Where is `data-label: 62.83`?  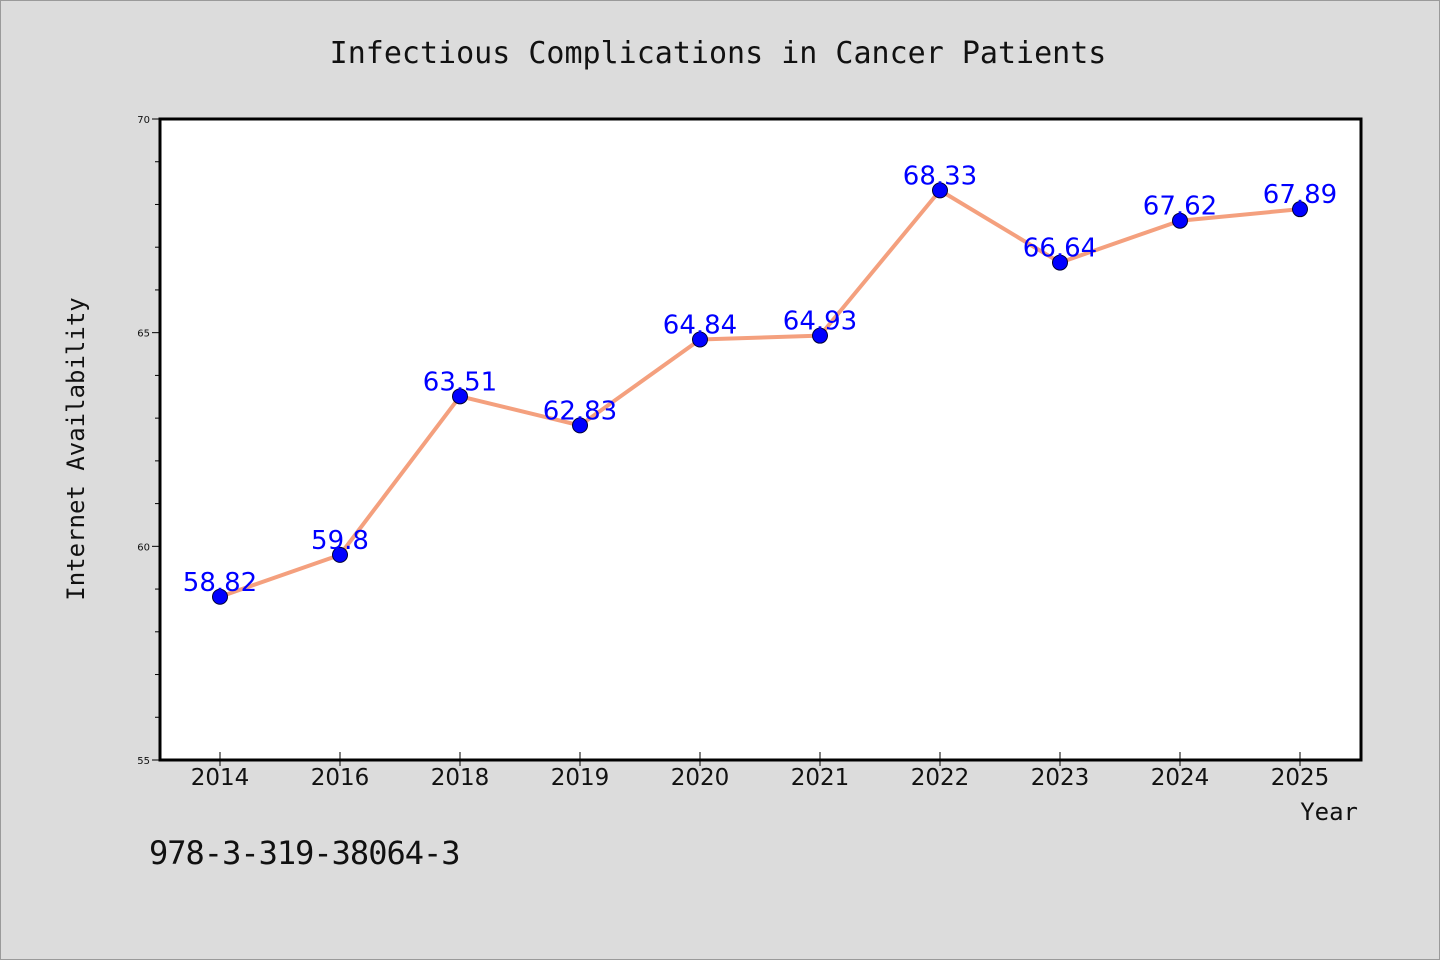 data-label: 62.83 is located at coordinates (580, 411).